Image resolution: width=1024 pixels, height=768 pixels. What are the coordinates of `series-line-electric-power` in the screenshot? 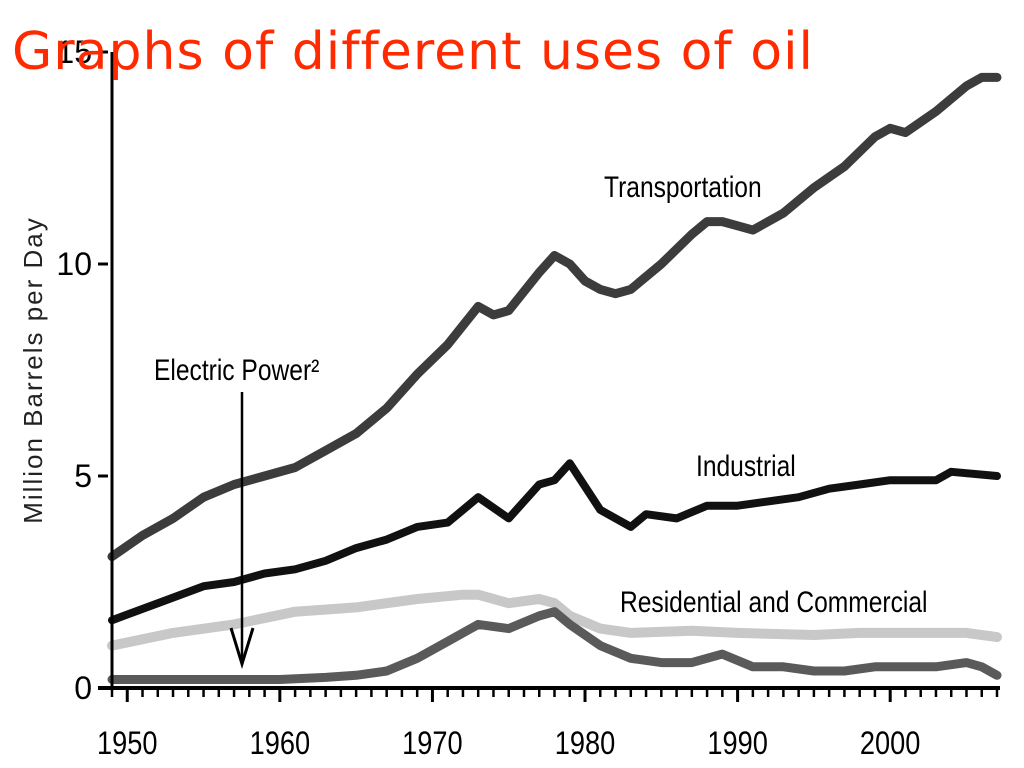 It's located at (554, 645).